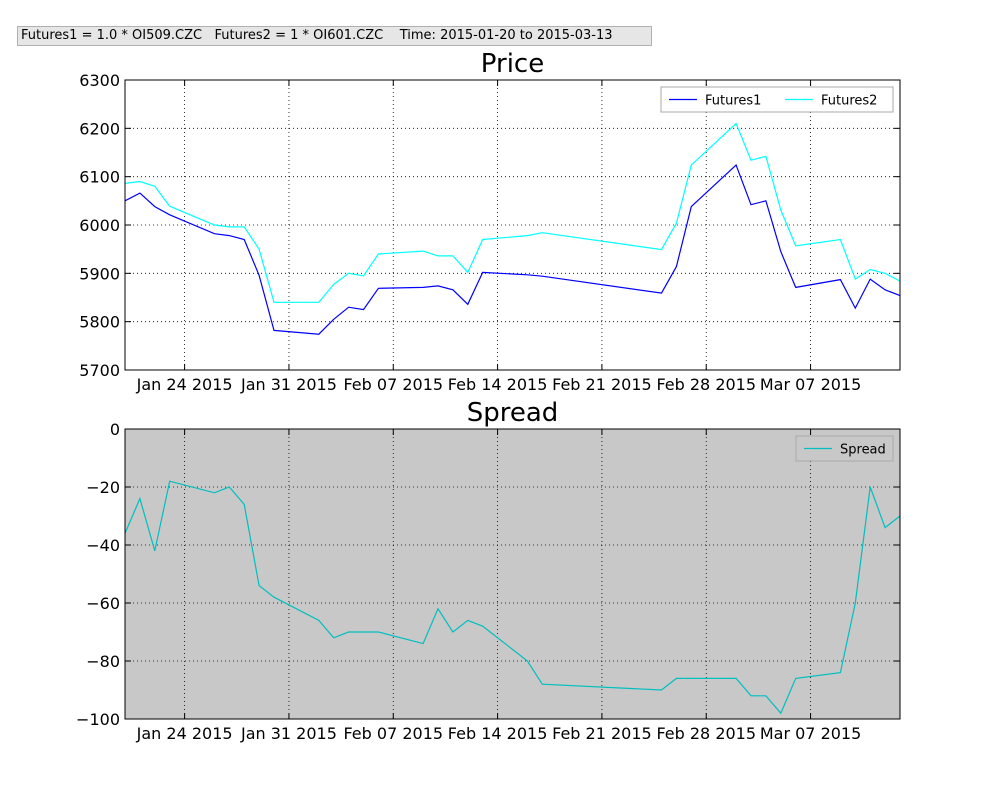 The width and height of the screenshot is (1000, 800). I want to click on y-tick-label: 6100, so click(99, 177).